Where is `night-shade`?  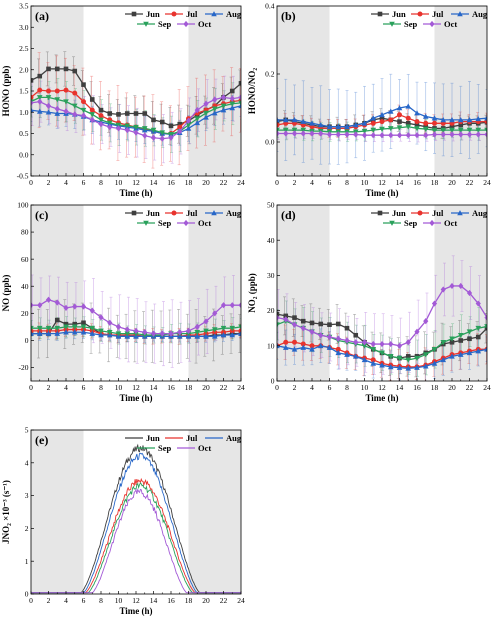
night-shade is located at coordinates (460, 91).